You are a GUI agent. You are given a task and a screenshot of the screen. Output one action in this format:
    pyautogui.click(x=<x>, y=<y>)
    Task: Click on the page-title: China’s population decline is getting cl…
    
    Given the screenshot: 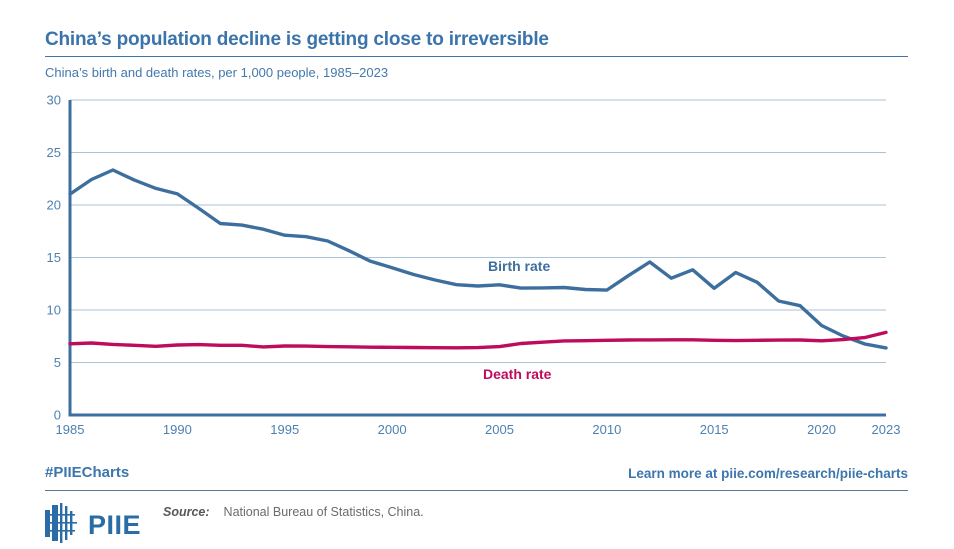 What is the action you would take?
    pyautogui.click(x=297, y=39)
    